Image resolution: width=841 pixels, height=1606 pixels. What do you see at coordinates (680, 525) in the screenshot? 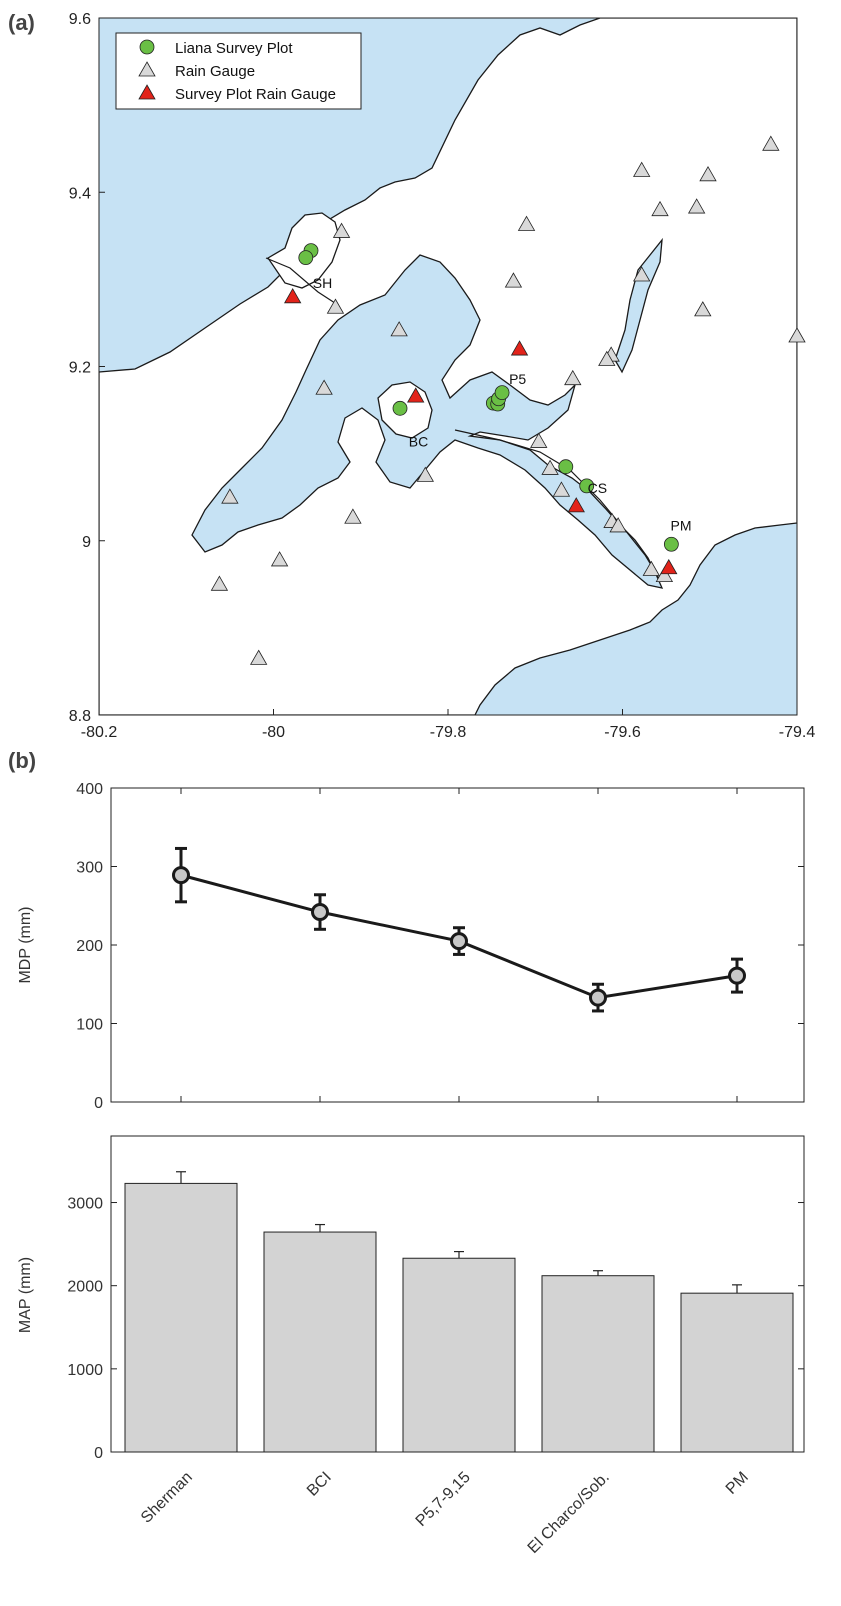
I see `site-label: PM` at bounding box center [680, 525].